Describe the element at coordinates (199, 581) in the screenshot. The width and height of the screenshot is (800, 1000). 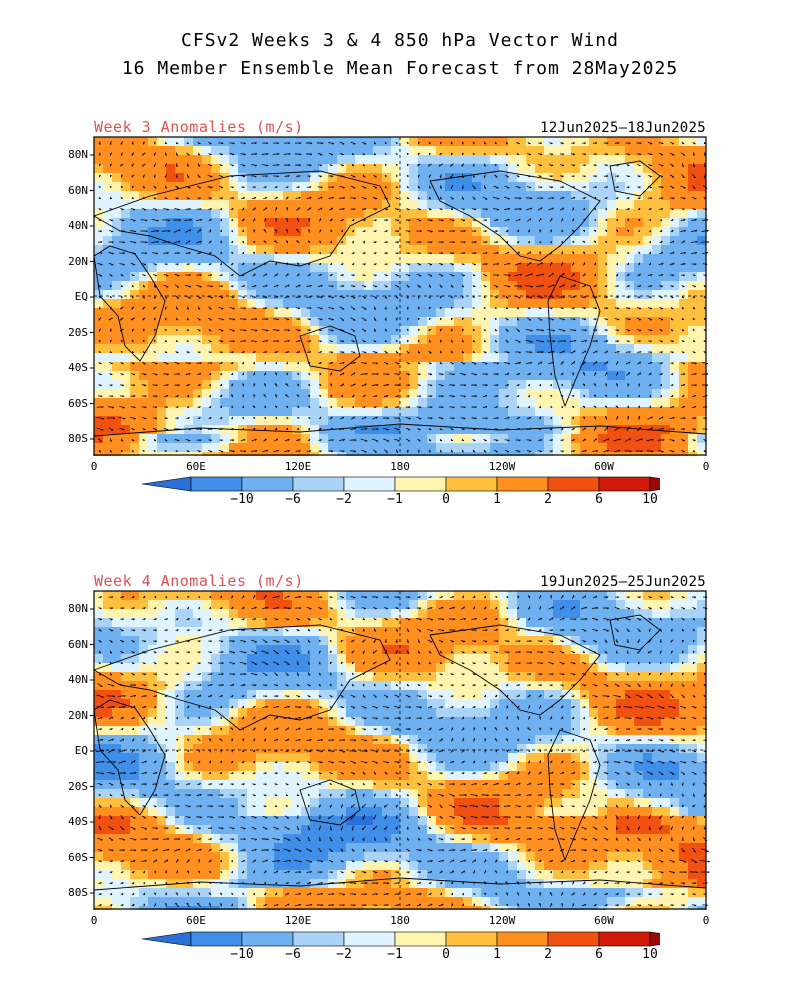
I see `week4-label: Week 4 Anomalies (m/s)` at that location.